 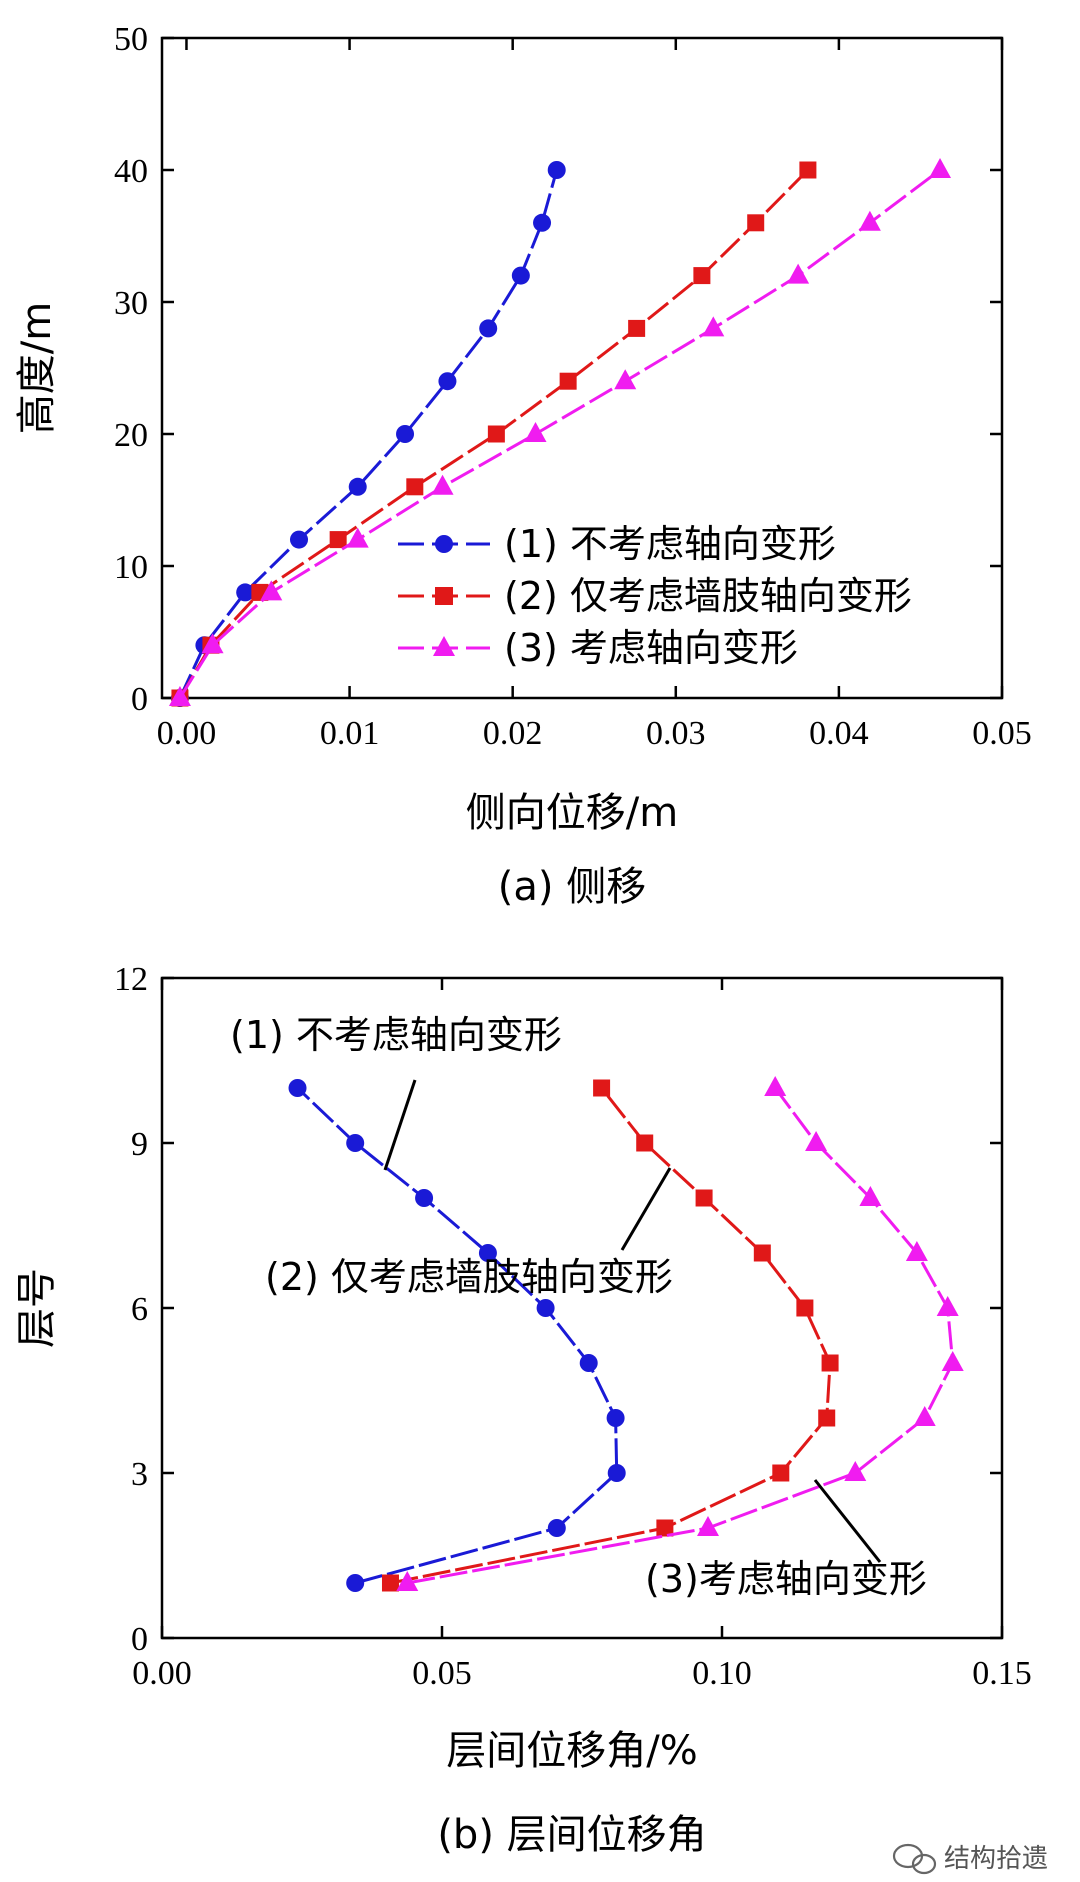 I want to click on chart-a-ytick-label: 40, so click(x=131, y=171).